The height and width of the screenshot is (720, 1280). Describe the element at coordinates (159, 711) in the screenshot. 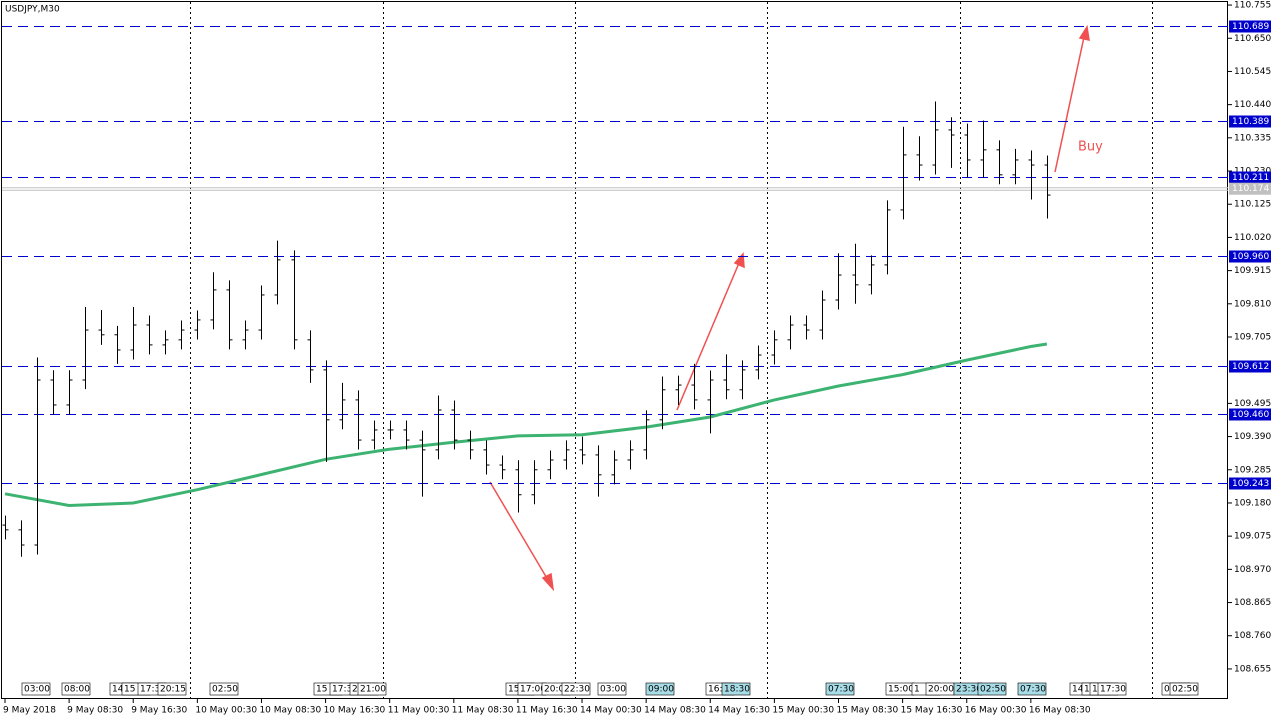

I see `x-tick-label: 9 May 16:30` at that location.